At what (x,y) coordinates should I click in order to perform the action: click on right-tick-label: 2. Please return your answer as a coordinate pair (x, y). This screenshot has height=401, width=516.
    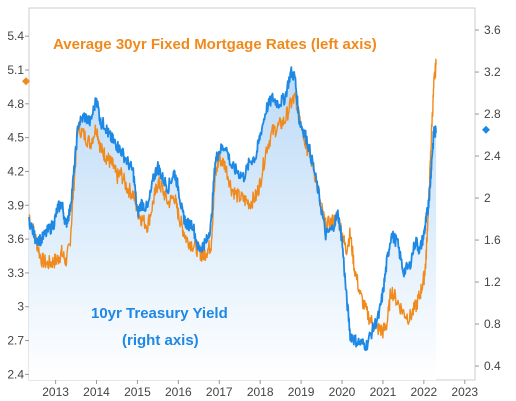
    Looking at the image, I should click on (487, 198).